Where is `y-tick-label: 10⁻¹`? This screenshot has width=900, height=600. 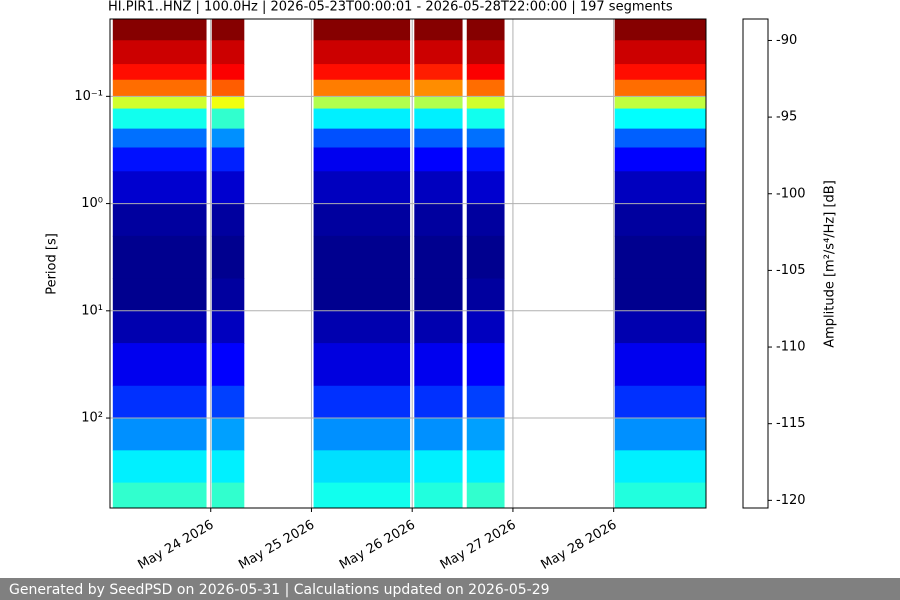 y-tick-label: 10⁻¹ is located at coordinates (88, 96).